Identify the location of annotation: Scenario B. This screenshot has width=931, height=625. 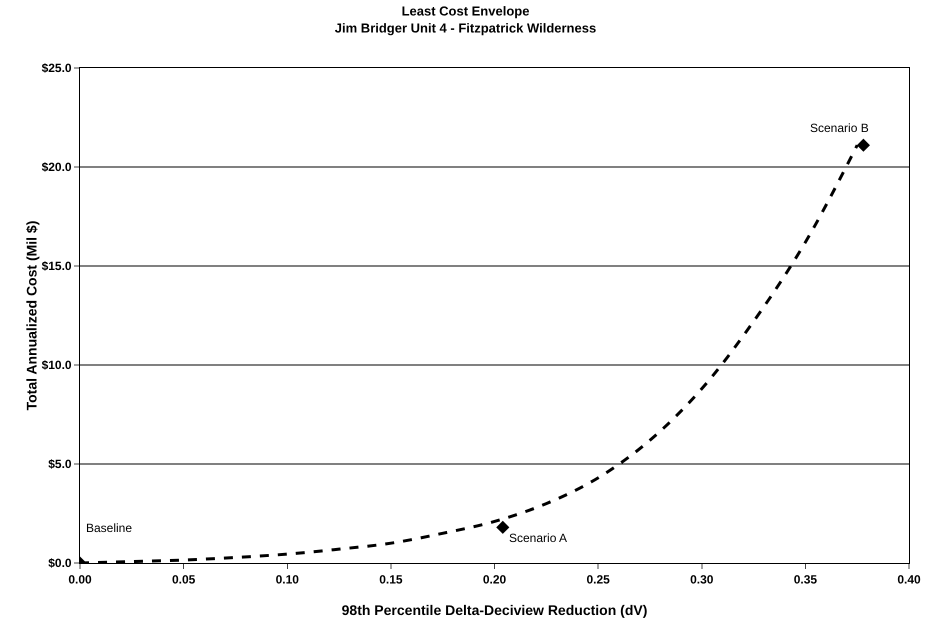
(839, 128).